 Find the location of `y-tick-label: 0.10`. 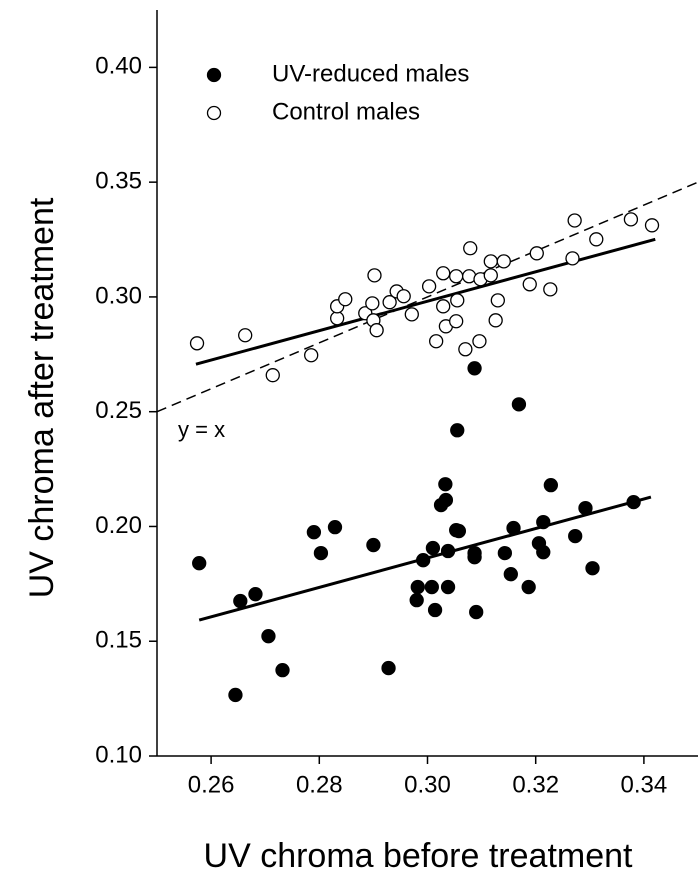

y-tick-label: 0.10 is located at coordinates (118, 754).